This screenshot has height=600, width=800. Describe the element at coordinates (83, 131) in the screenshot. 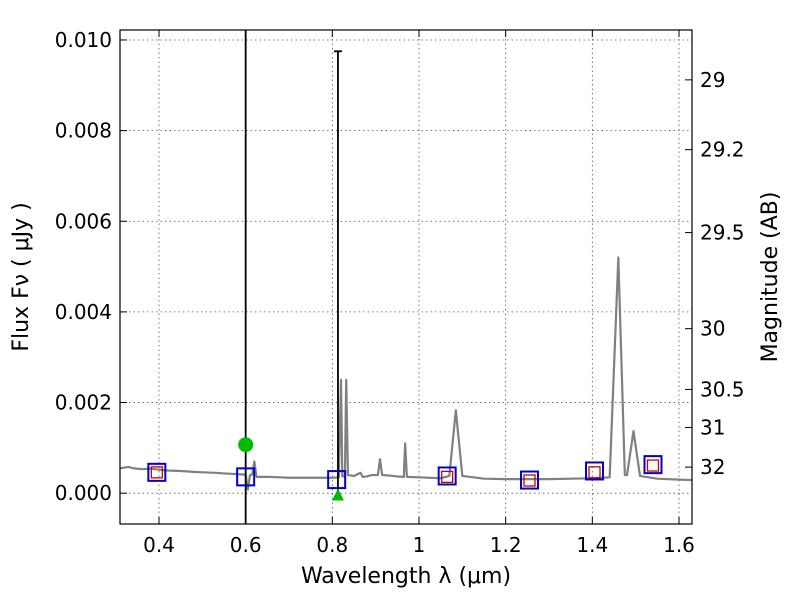

I see `y-tick-label: 0.008` at that location.